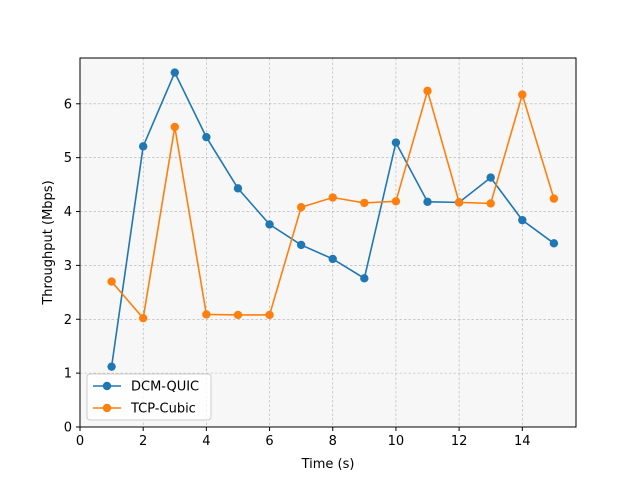 The height and width of the screenshot is (480, 640). What do you see at coordinates (143, 441) in the screenshot?
I see `x-tick-label: 2` at bounding box center [143, 441].